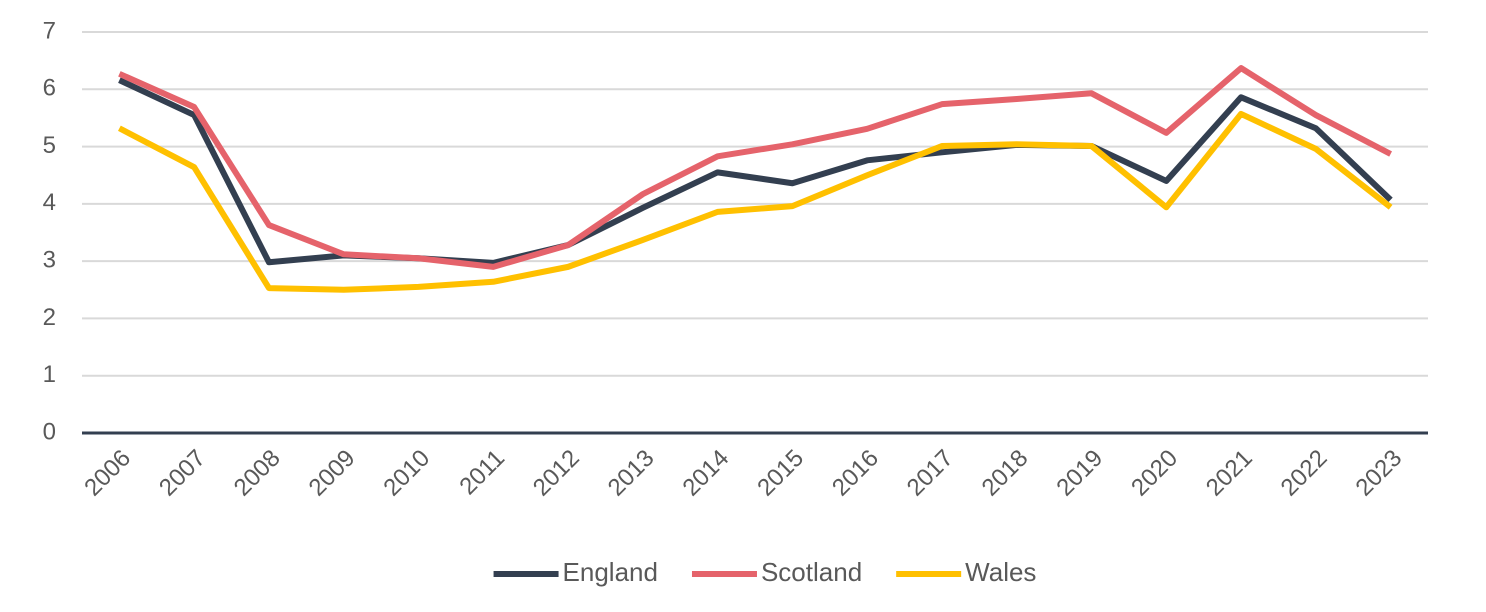 The image size is (1486, 612). What do you see at coordinates (49, 317) in the screenshot?
I see `y-tick-label: 2` at bounding box center [49, 317].